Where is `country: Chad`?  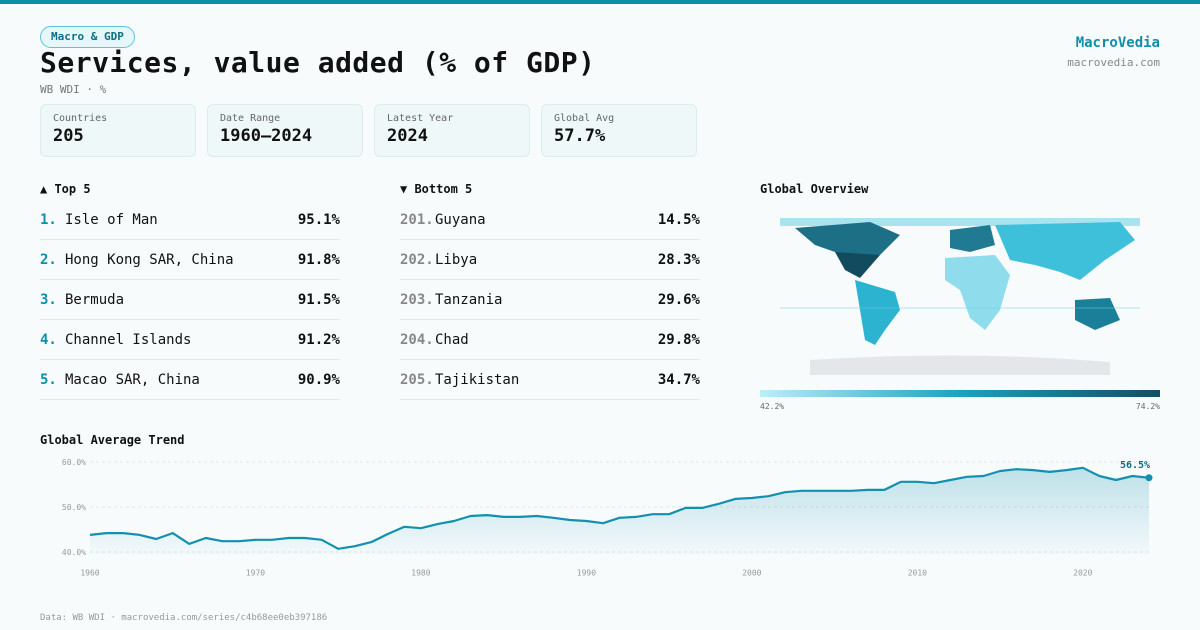 country: Chad is located at coordinates (452, 339).